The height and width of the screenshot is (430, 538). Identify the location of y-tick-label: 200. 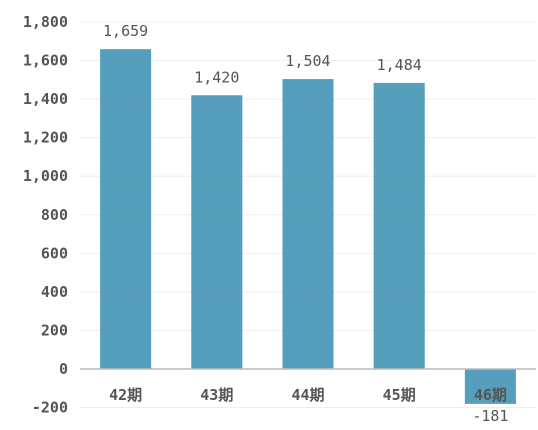
(54, 330).